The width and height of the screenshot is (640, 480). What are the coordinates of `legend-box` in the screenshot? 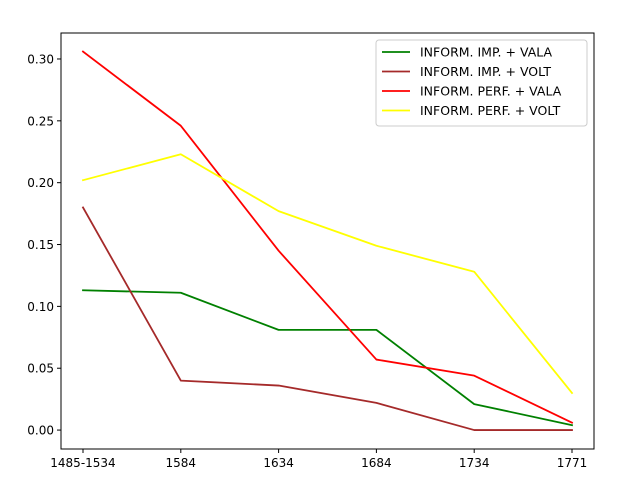 It's located at (481, 83).